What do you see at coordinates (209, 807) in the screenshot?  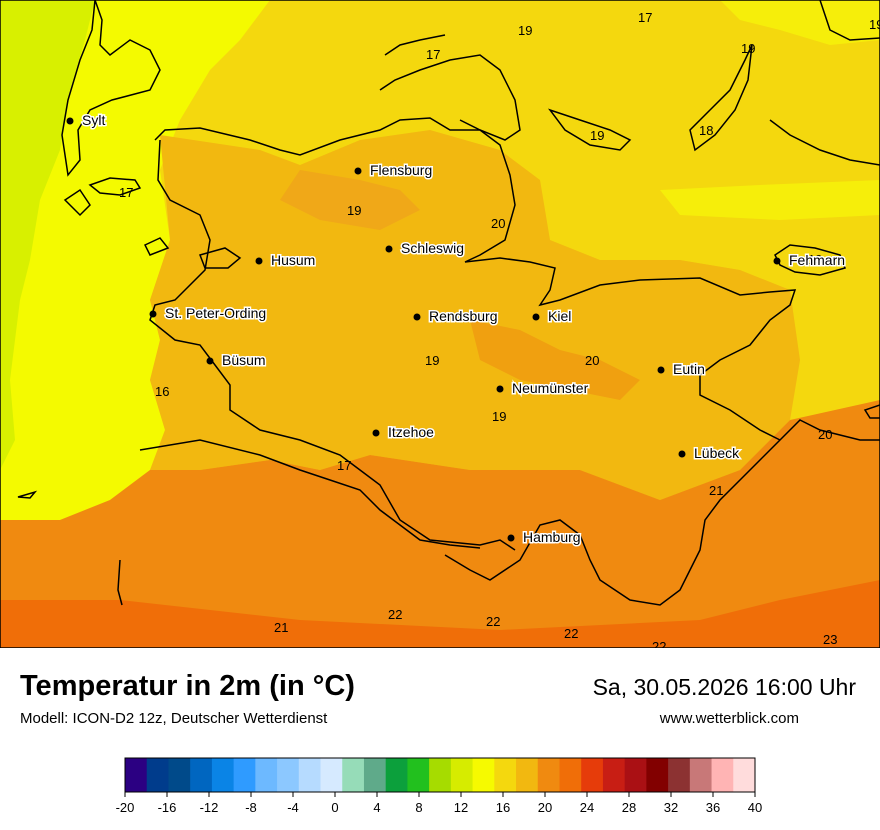 I see `colorbar-tick-label: -12` at bounding box center [209, 807].